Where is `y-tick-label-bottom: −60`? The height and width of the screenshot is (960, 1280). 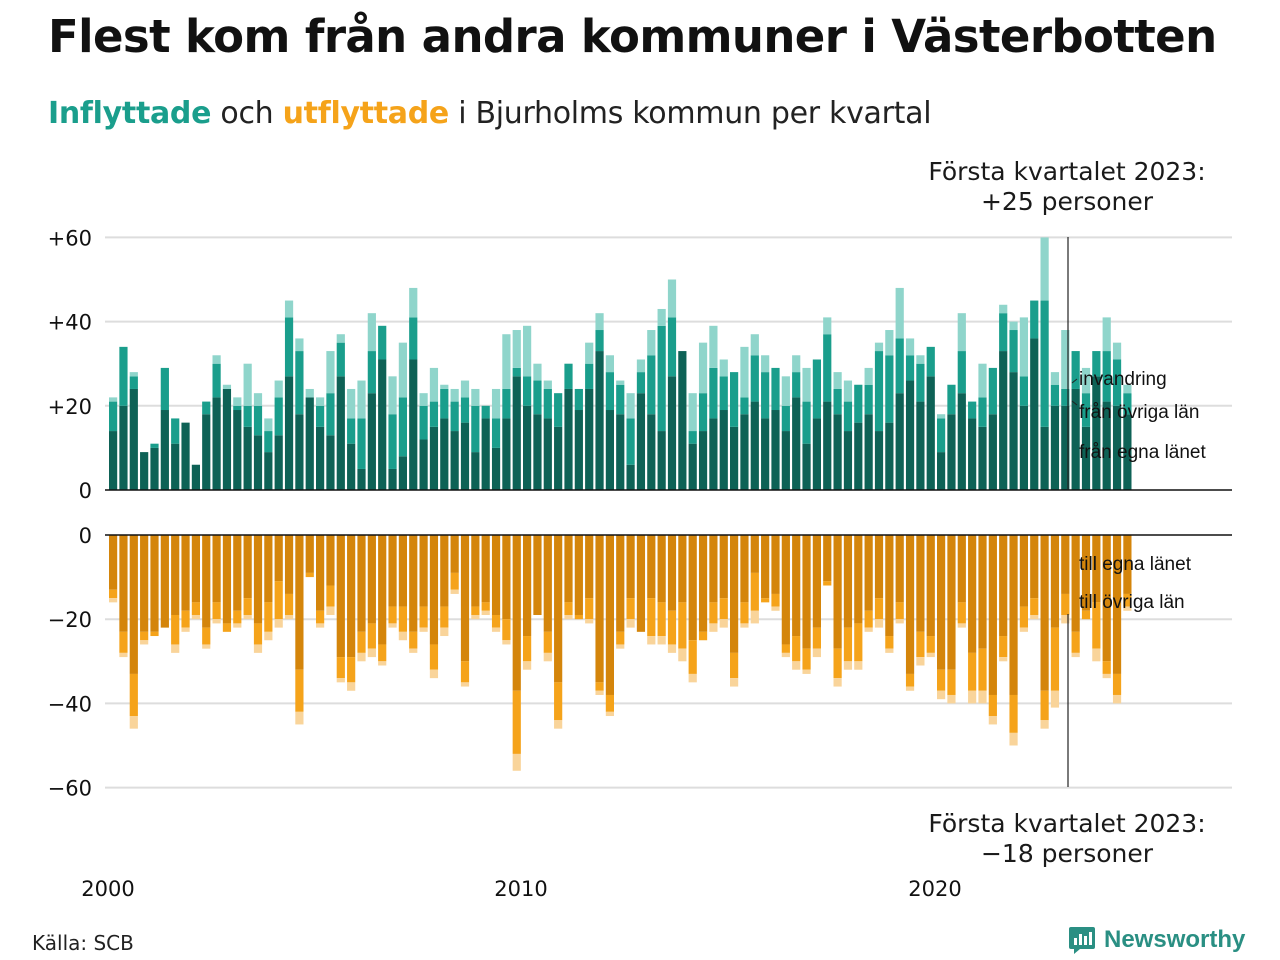 y-tick-label-bottom: −60 is located at coordinates (70, 789).